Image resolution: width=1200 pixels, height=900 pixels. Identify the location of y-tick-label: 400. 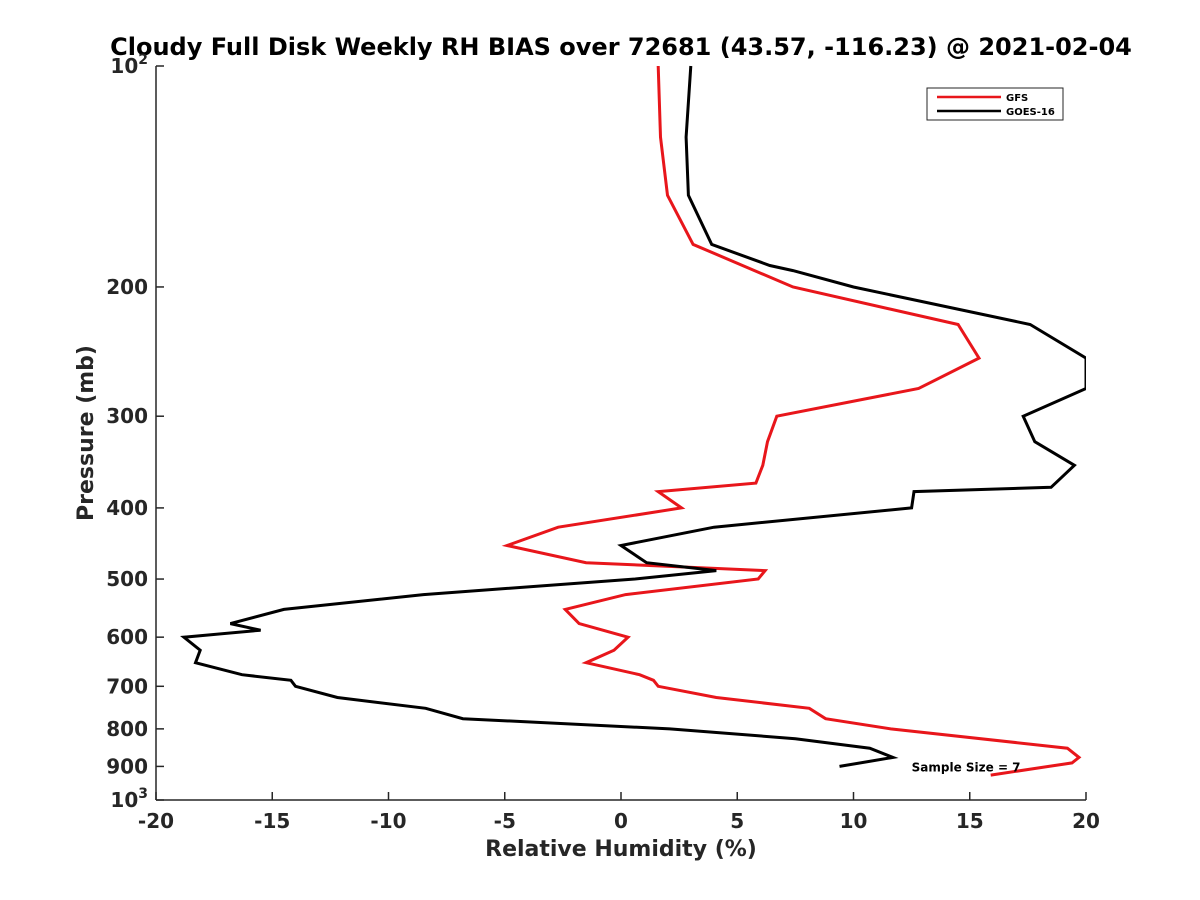
(127, 508).